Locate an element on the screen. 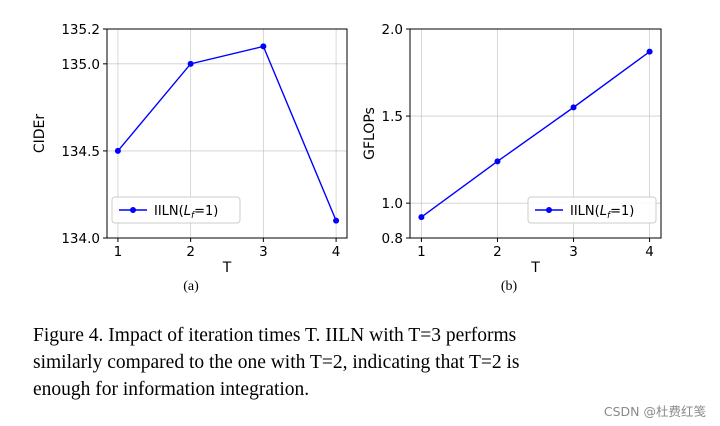 The image size is (720, 426). y-tick-label: 135.2 is located at coordinates (80, 30).